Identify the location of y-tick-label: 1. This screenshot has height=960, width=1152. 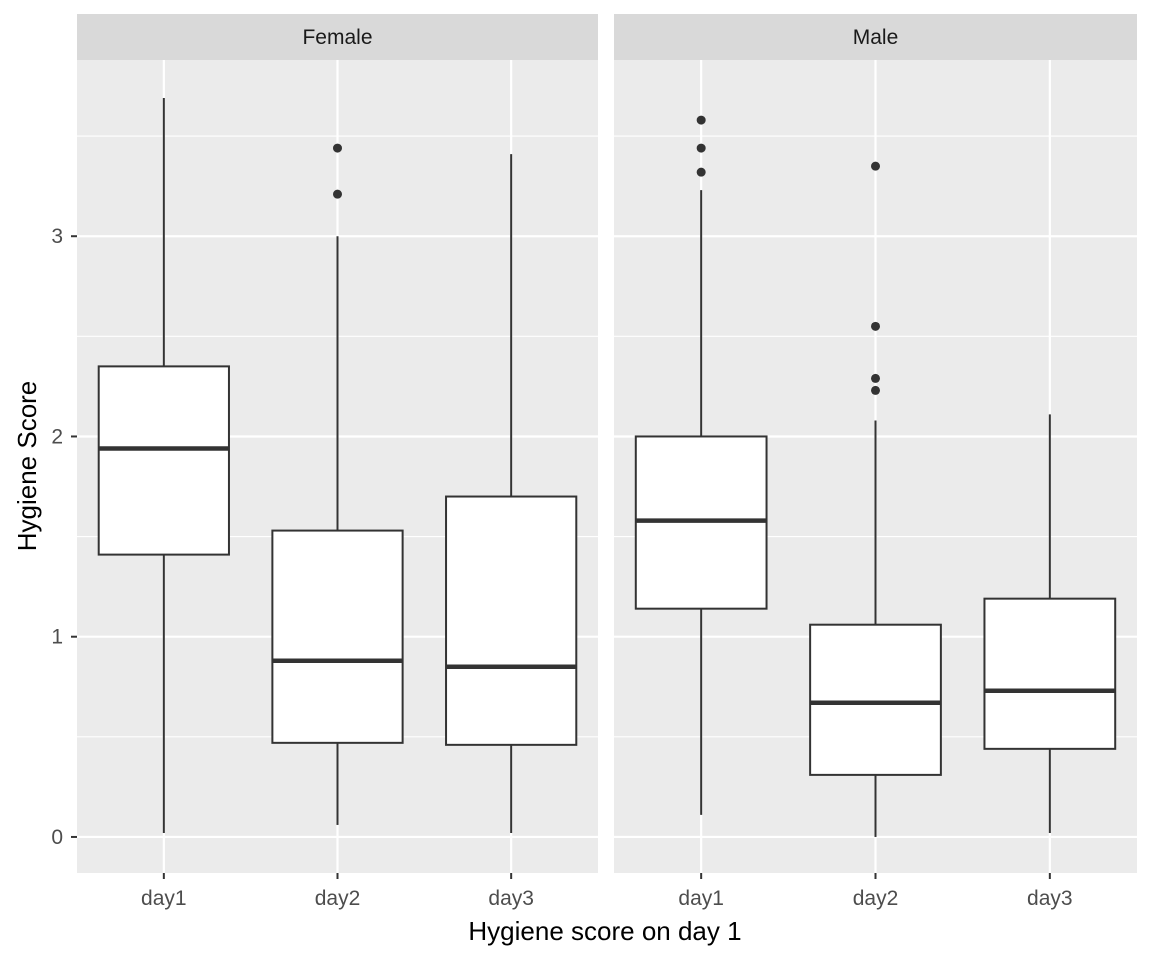
(57, 637).